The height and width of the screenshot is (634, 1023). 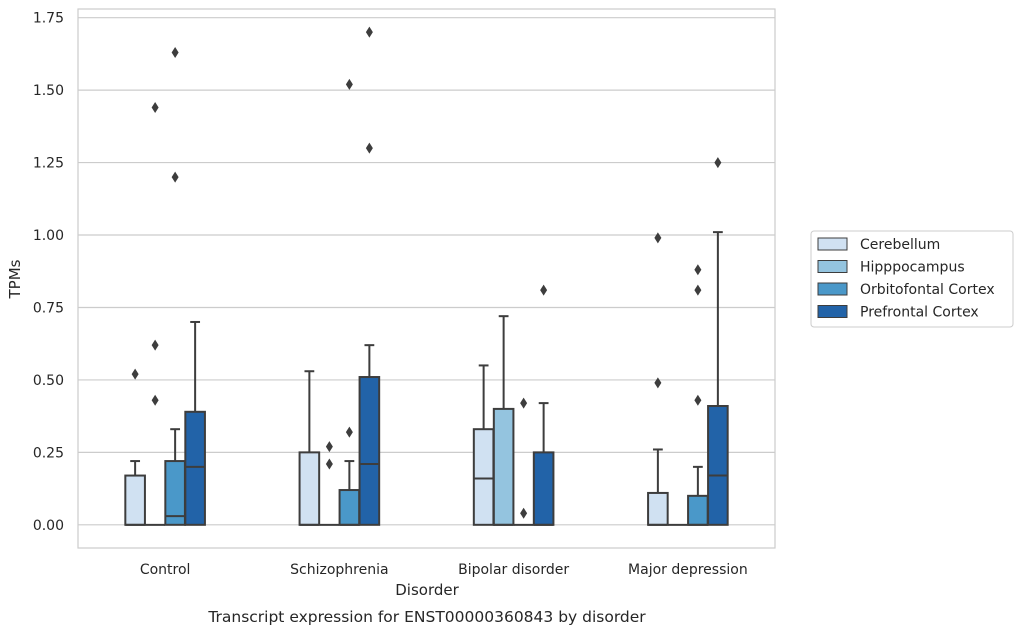 I want to click on legend-label: Hipppocampus, so click(x=912, y=268).